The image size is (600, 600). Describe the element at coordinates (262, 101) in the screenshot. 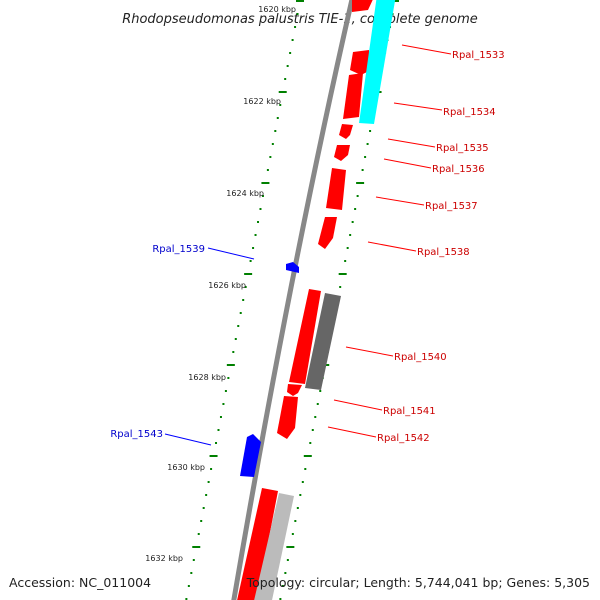

I see `scale-label-1622: 1622 kbp` at that location.